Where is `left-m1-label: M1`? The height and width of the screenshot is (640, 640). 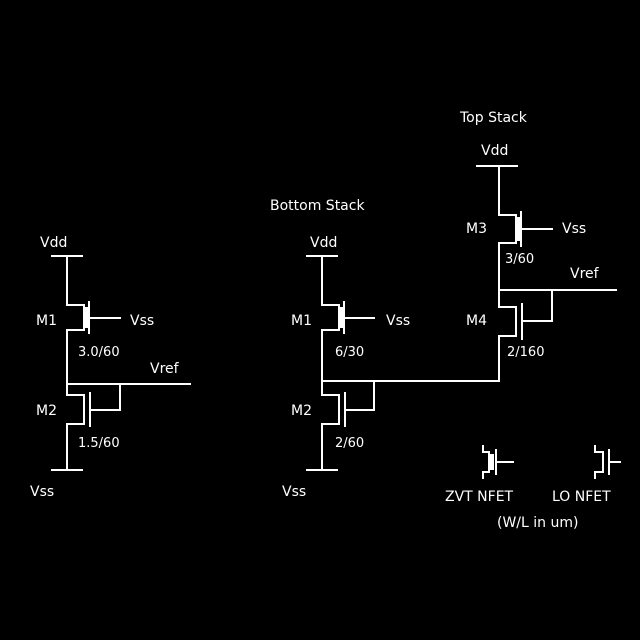
left-m1-label: M1 is located at coordinates (46, 321).